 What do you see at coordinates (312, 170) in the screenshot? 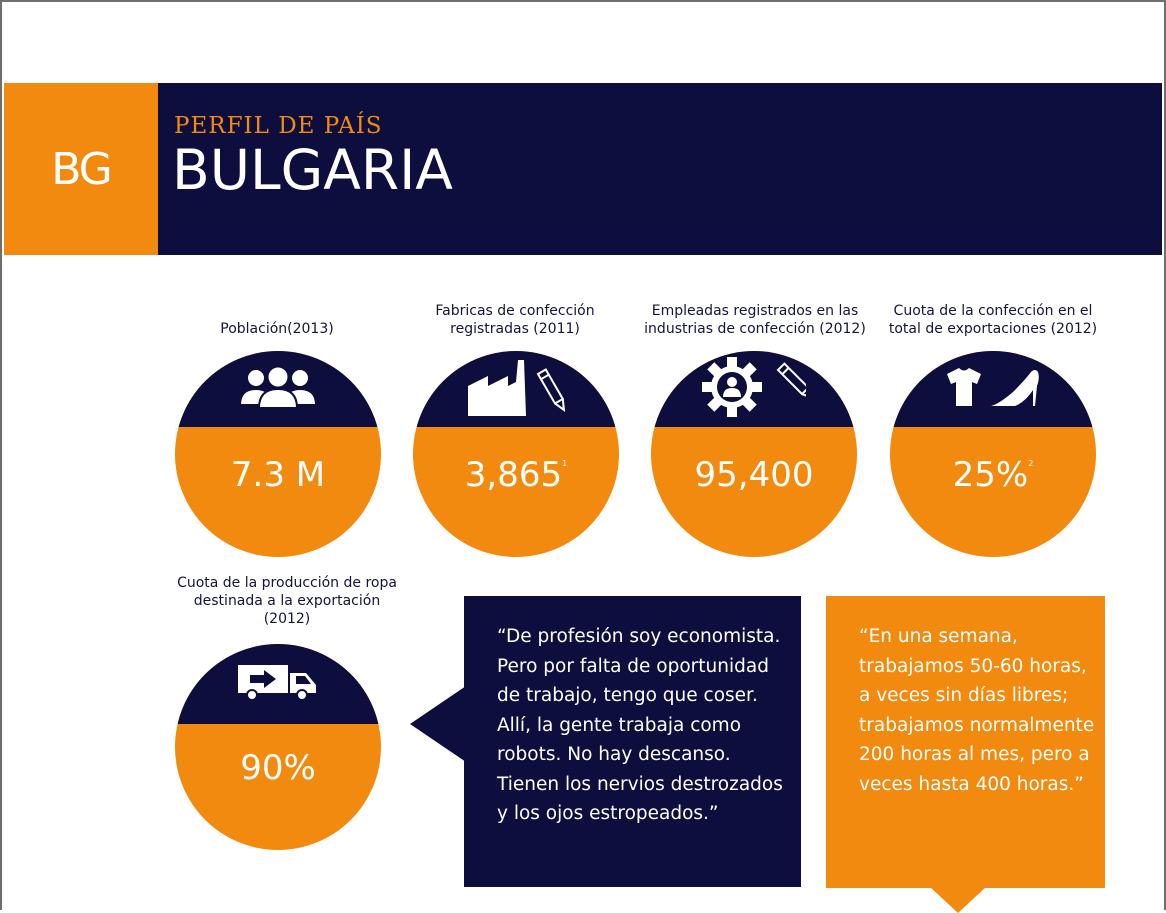
I see `page-title: BULGARIA` at bounding box center [312, 170].